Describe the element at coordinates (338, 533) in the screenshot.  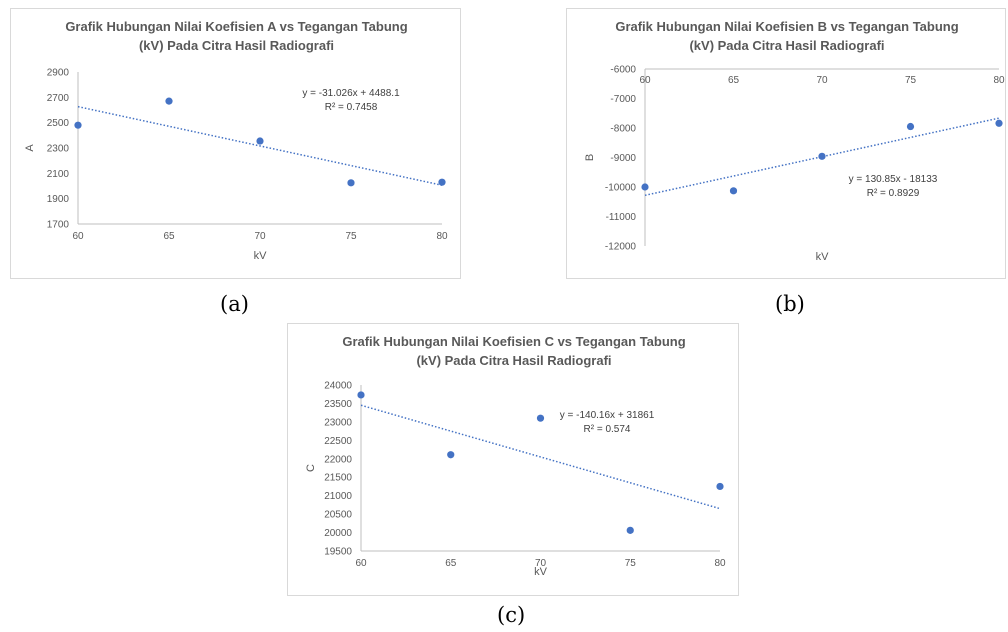
I see `y-tick-label: 20000` at that location.